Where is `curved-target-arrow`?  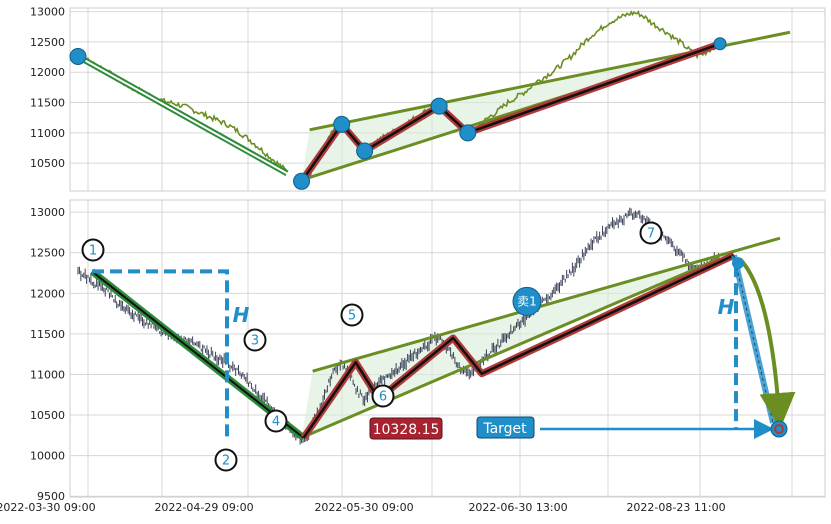 curved-target-arrow is located at coordinates (767, 343).